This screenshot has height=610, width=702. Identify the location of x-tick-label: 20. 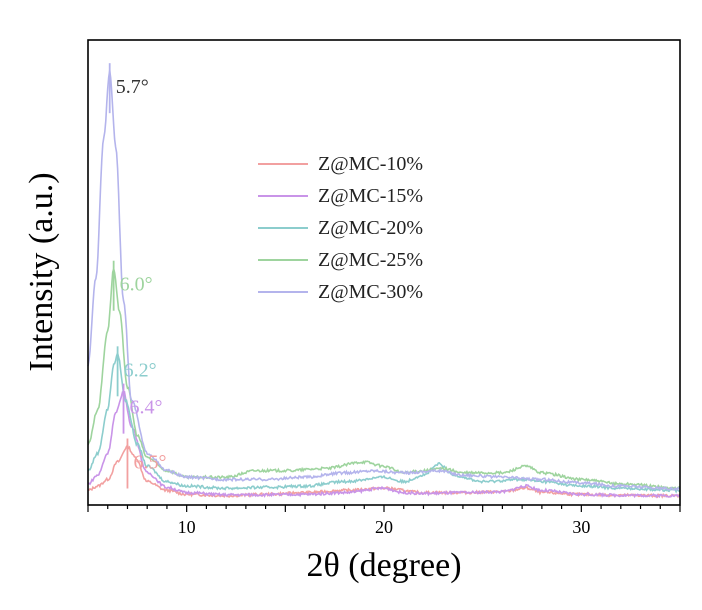
(384, 527).